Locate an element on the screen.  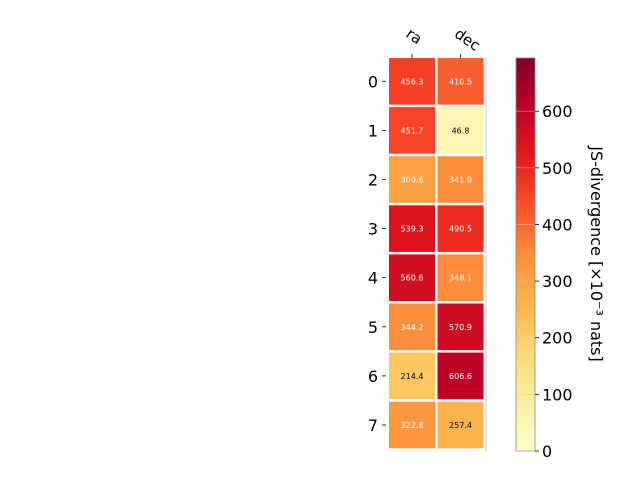
colorbar-ticks: 0 100 200 300 400 500 600 is located at coordinates (544, 281).